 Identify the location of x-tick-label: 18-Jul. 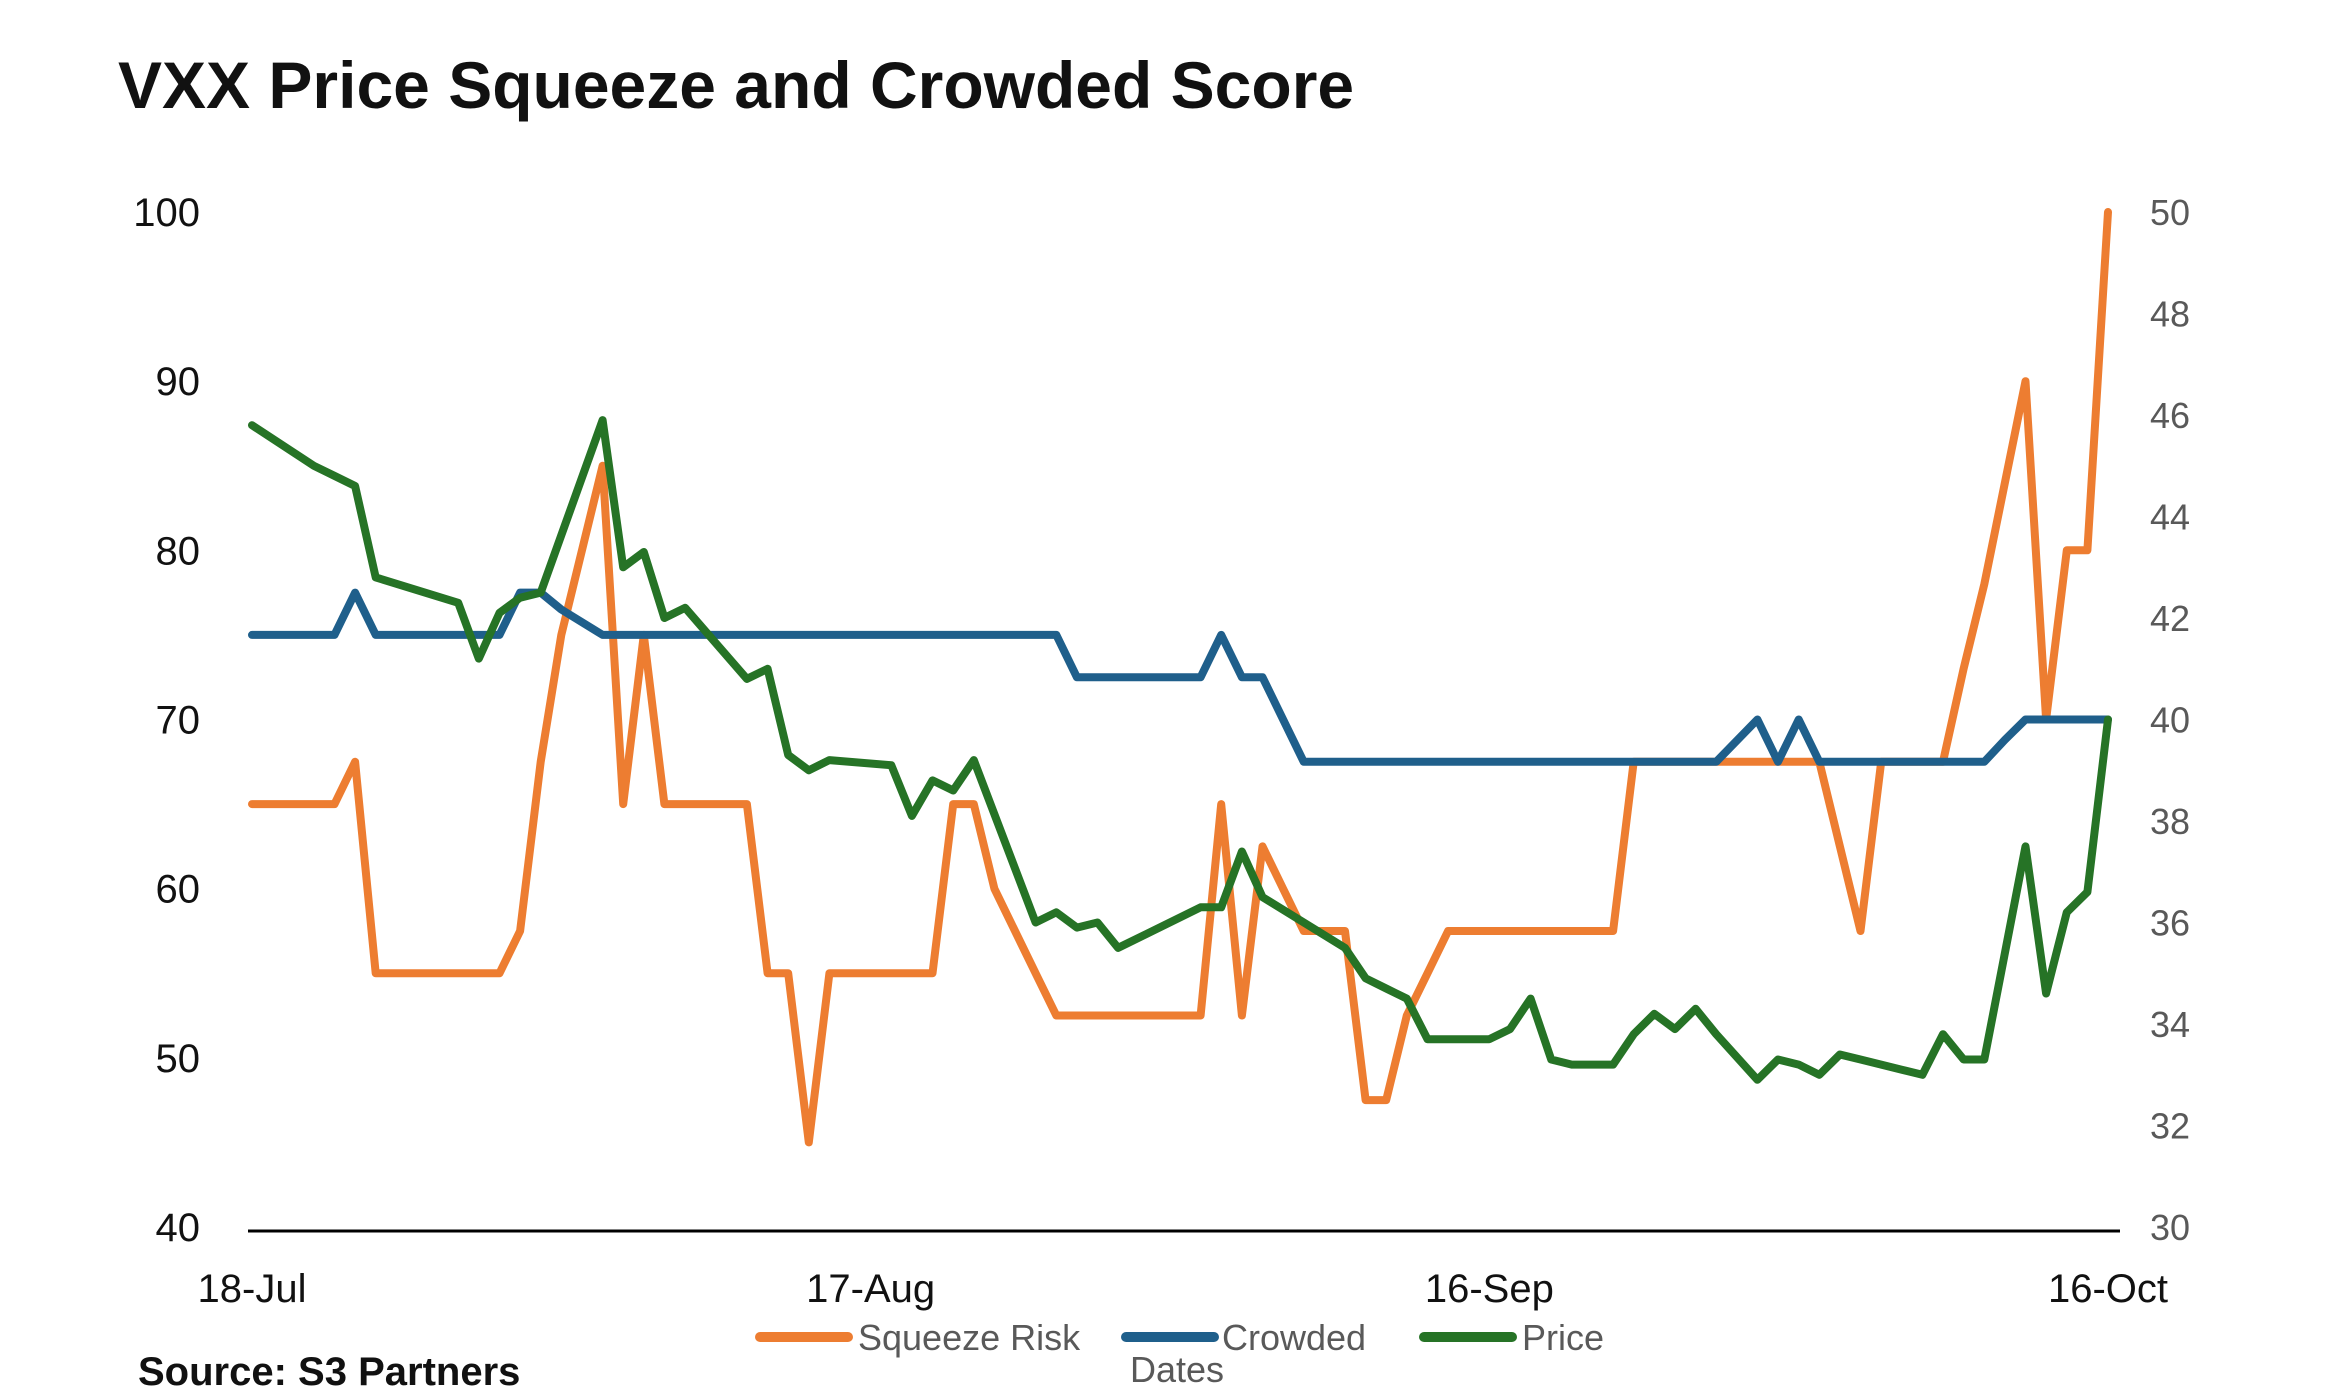
(252, 1289).